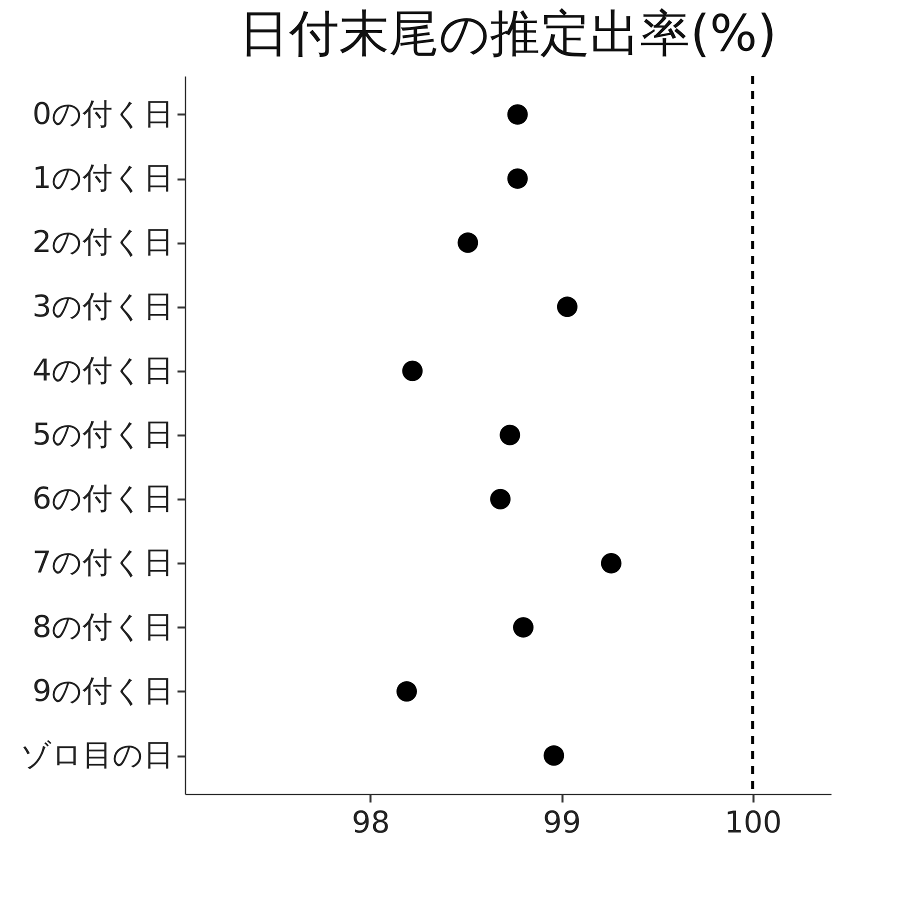 The image size is (900, 900). I want to click on y-tick-label: 8の付く日, so click(103, 627).